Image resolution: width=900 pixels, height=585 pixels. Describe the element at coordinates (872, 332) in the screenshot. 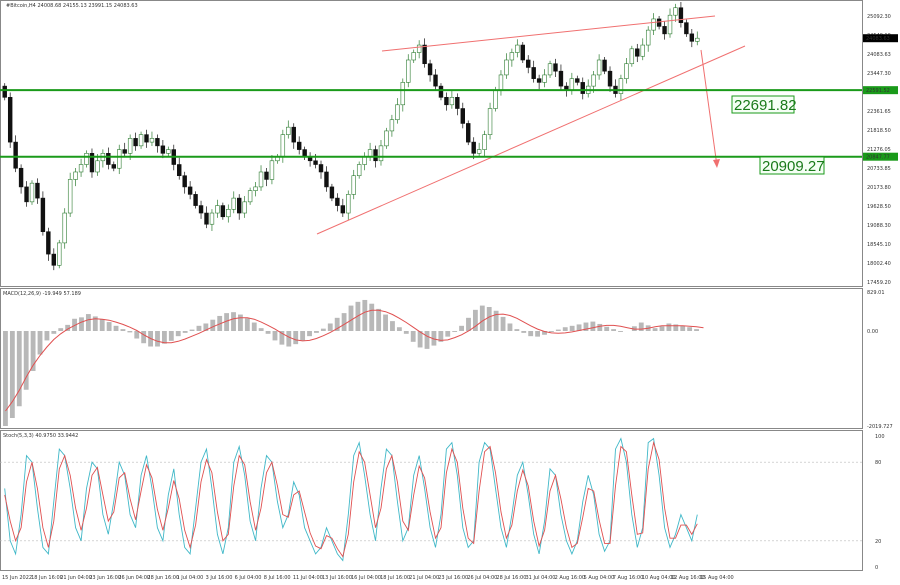

I see `macd-scale-label: 0.00` at that location.